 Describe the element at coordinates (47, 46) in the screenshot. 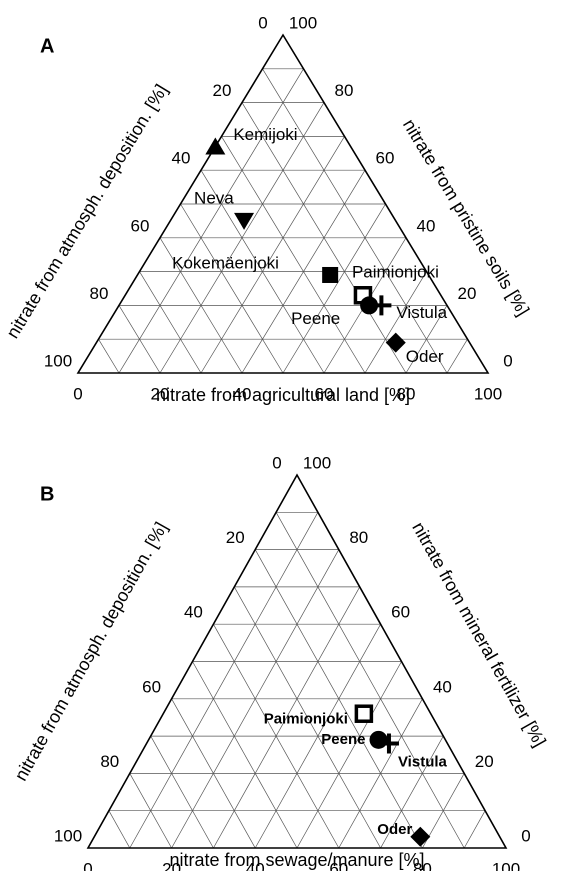

I see `panel-letter: A` at that location.